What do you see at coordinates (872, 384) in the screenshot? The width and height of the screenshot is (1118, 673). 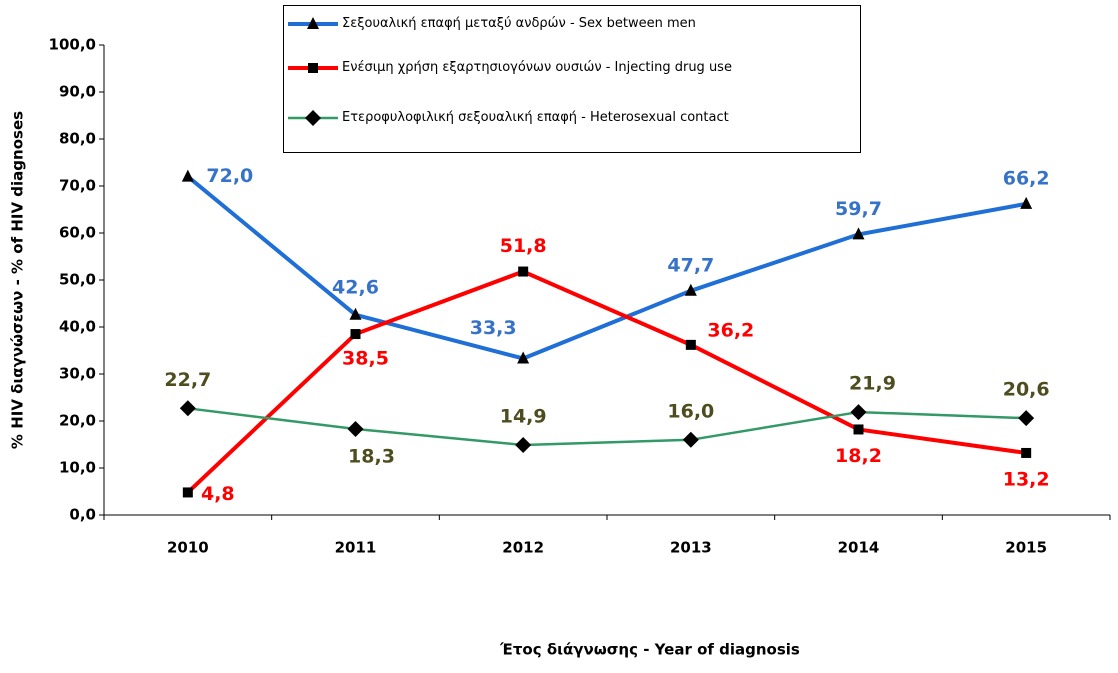 I see `data-label: 21,9` at bounding box center [872, 384].